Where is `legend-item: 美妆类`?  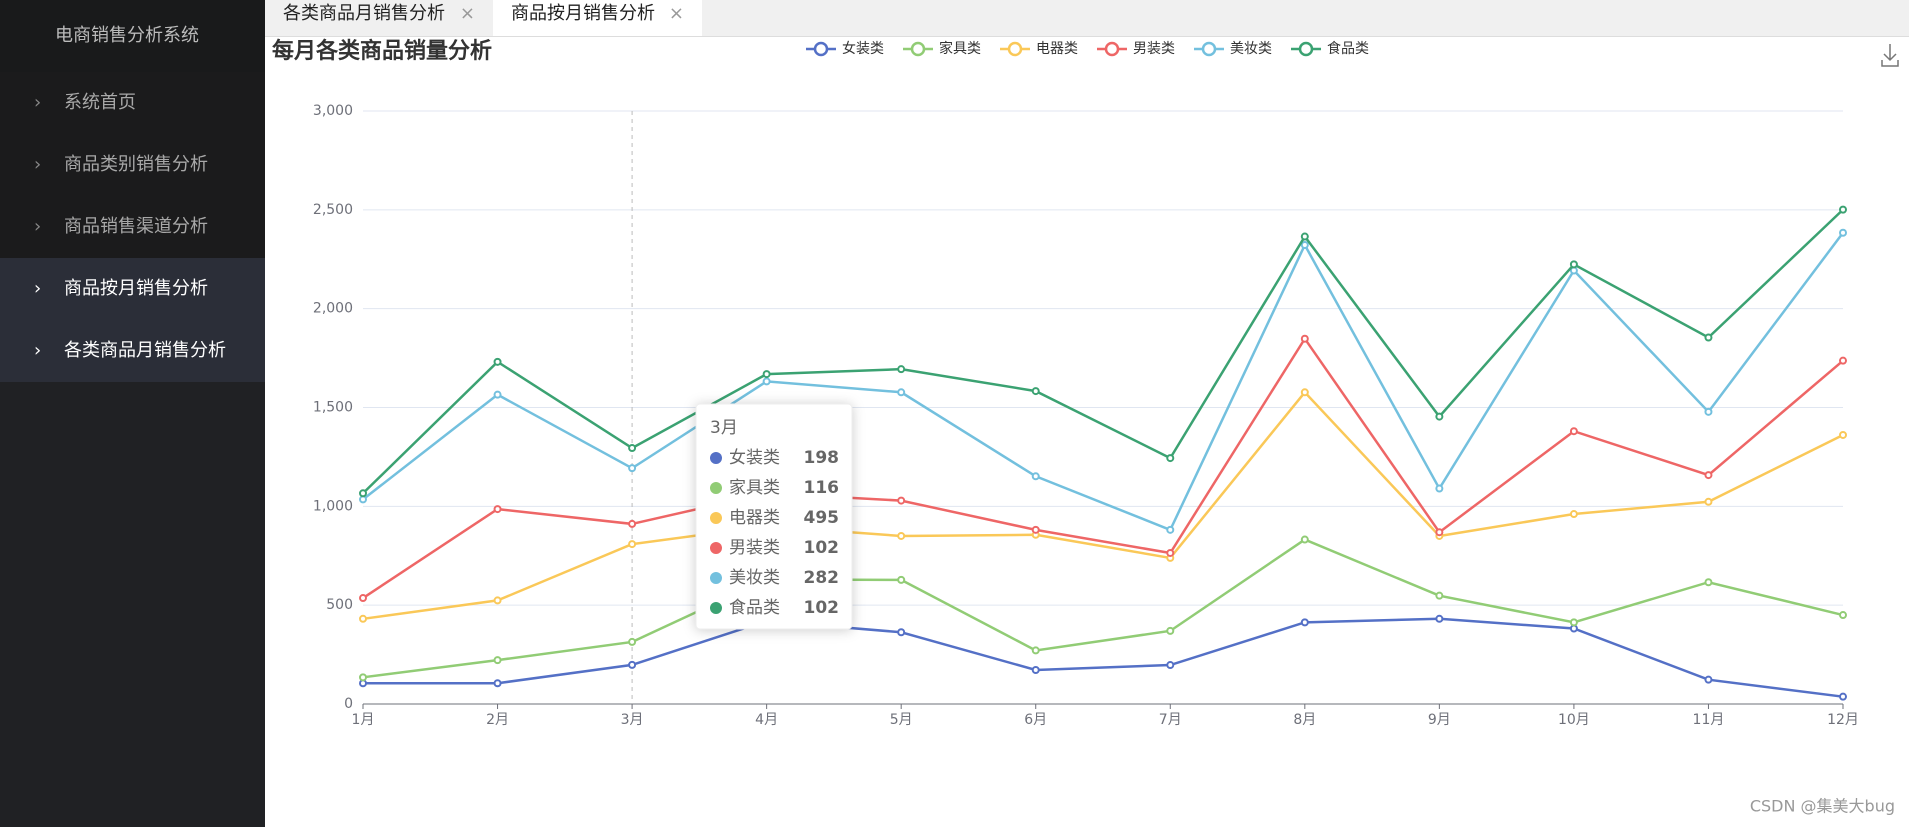
legend-item: 美妆类 is located at coordinates (1233, 49).